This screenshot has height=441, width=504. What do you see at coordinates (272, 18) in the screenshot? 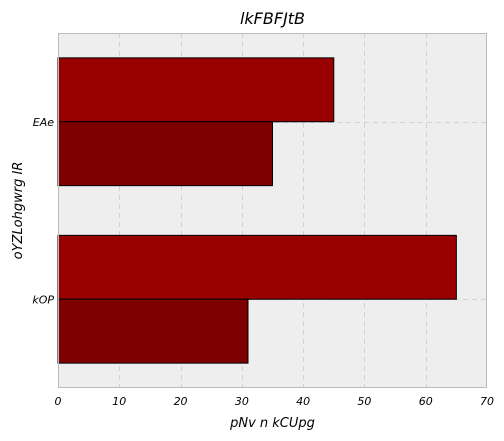
I see `chart-title: lkFBFJtB` at bounding box center [272, 18].